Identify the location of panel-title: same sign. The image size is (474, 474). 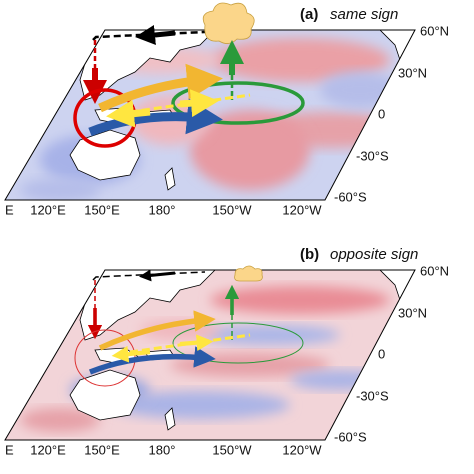
(364, 14).